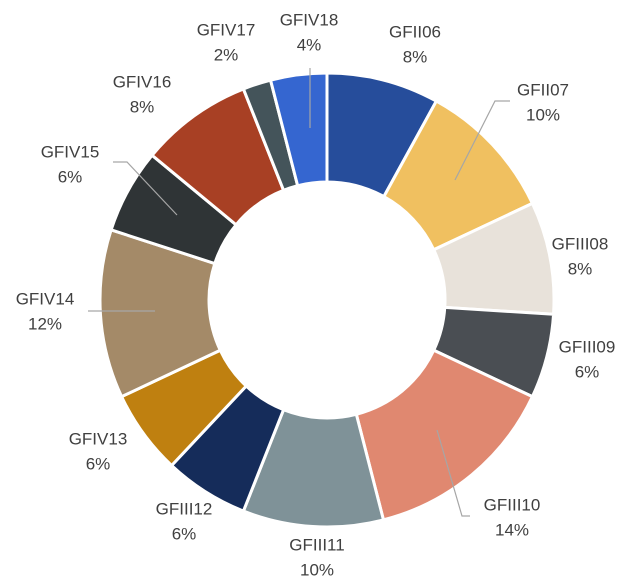 This screenshot has height=588, width=625. What do you see at coordinates (580, 243) in the screenshot?
I see `category-label: GFIII08` at bounding box center [580, 243].